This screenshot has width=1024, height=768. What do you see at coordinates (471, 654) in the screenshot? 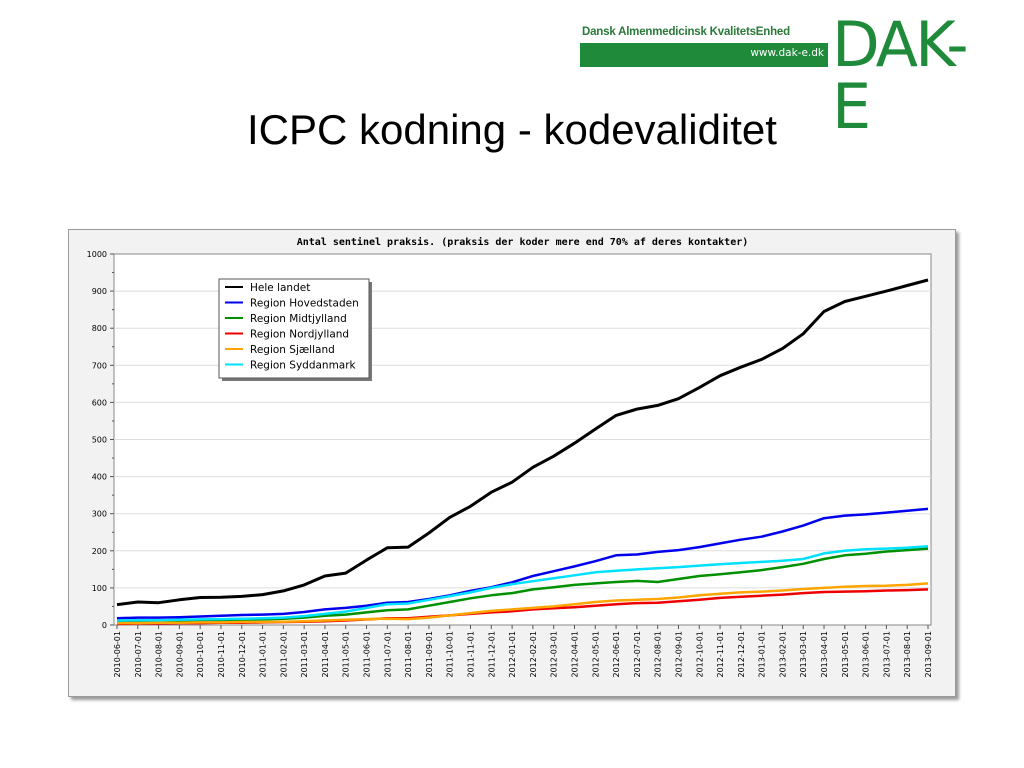
I see `x-tick-label: 2011-11-01` at bounding box center [471, 654].